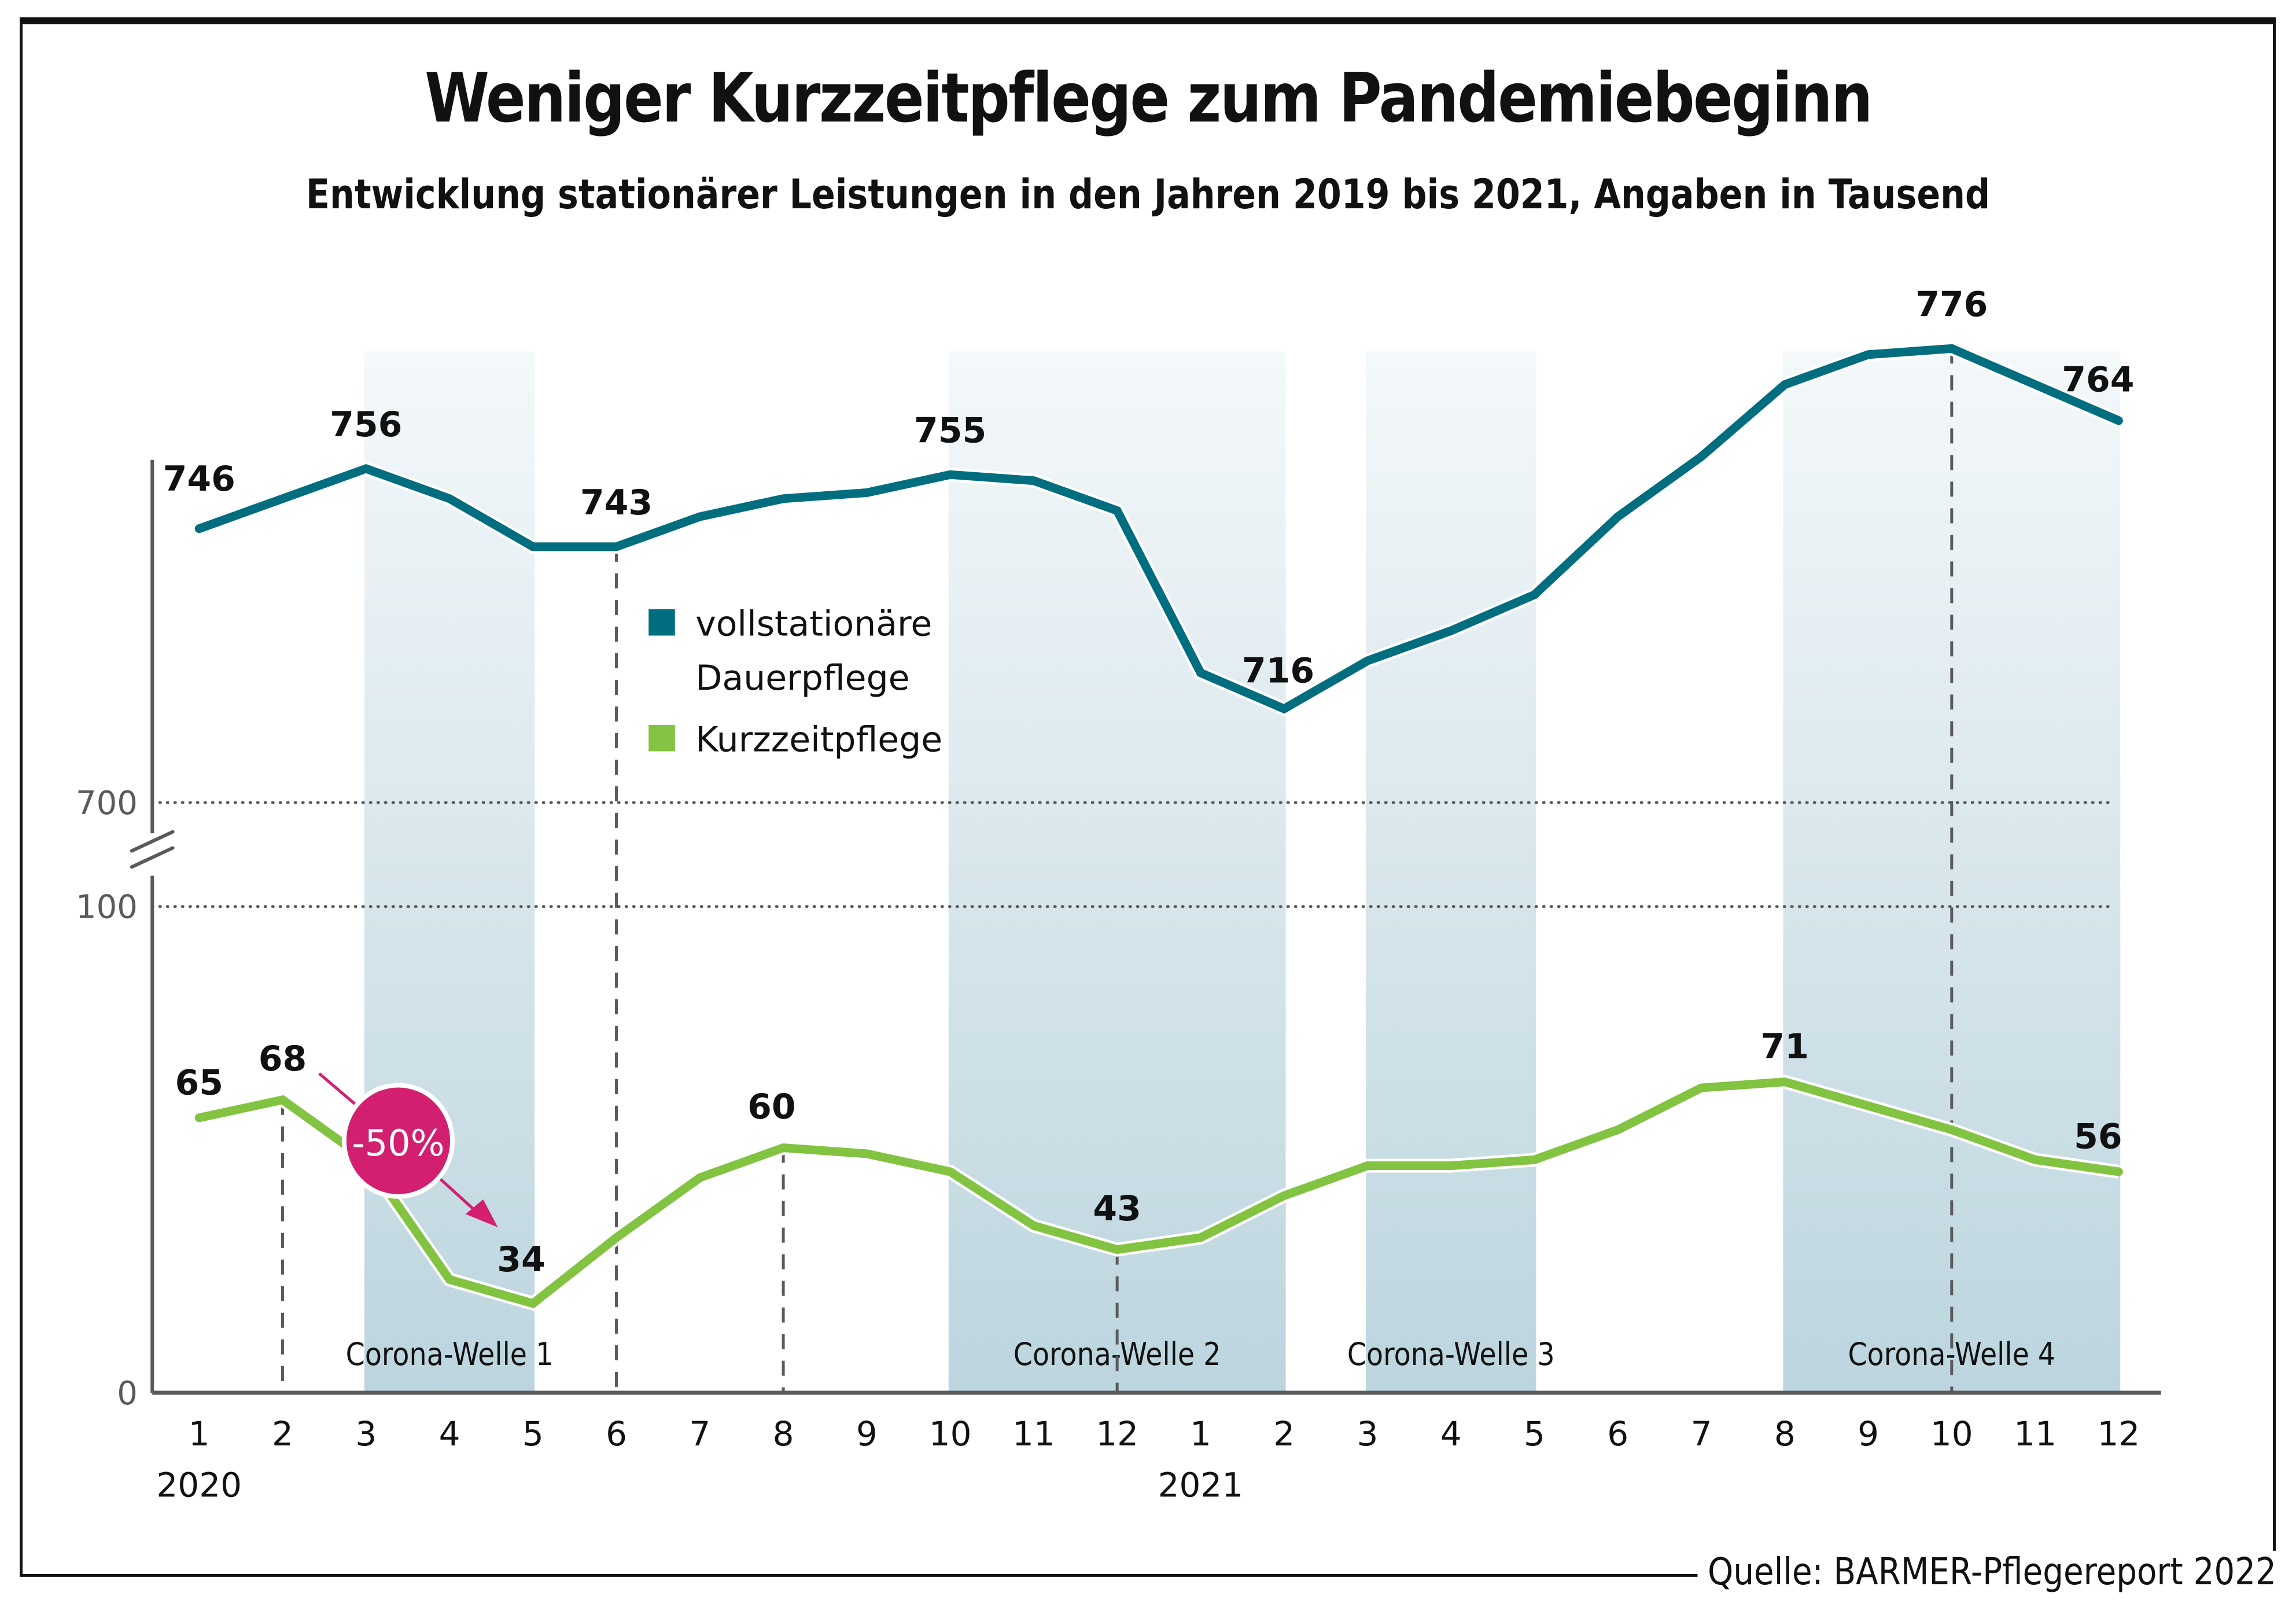  I want to click on gridlines, so click(1130, 855).